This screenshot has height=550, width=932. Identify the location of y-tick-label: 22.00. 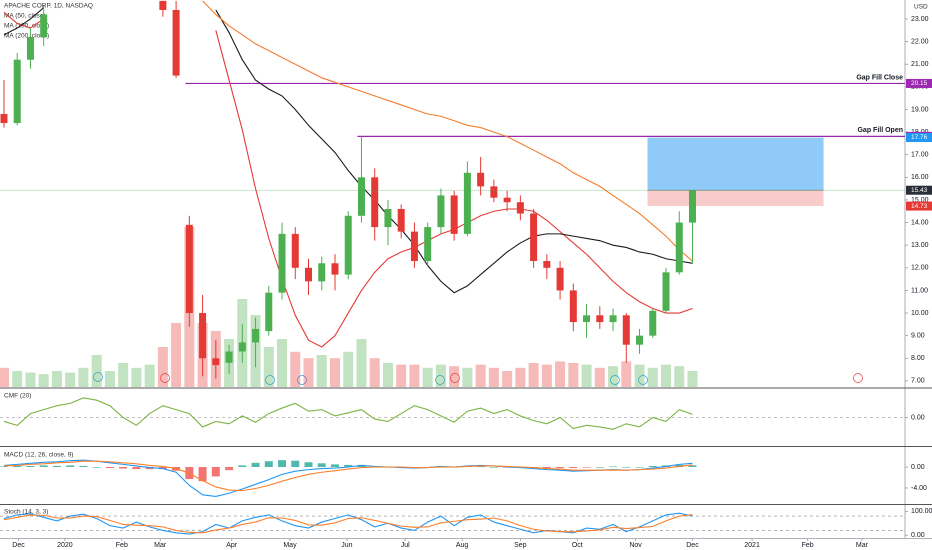
(920, 41).